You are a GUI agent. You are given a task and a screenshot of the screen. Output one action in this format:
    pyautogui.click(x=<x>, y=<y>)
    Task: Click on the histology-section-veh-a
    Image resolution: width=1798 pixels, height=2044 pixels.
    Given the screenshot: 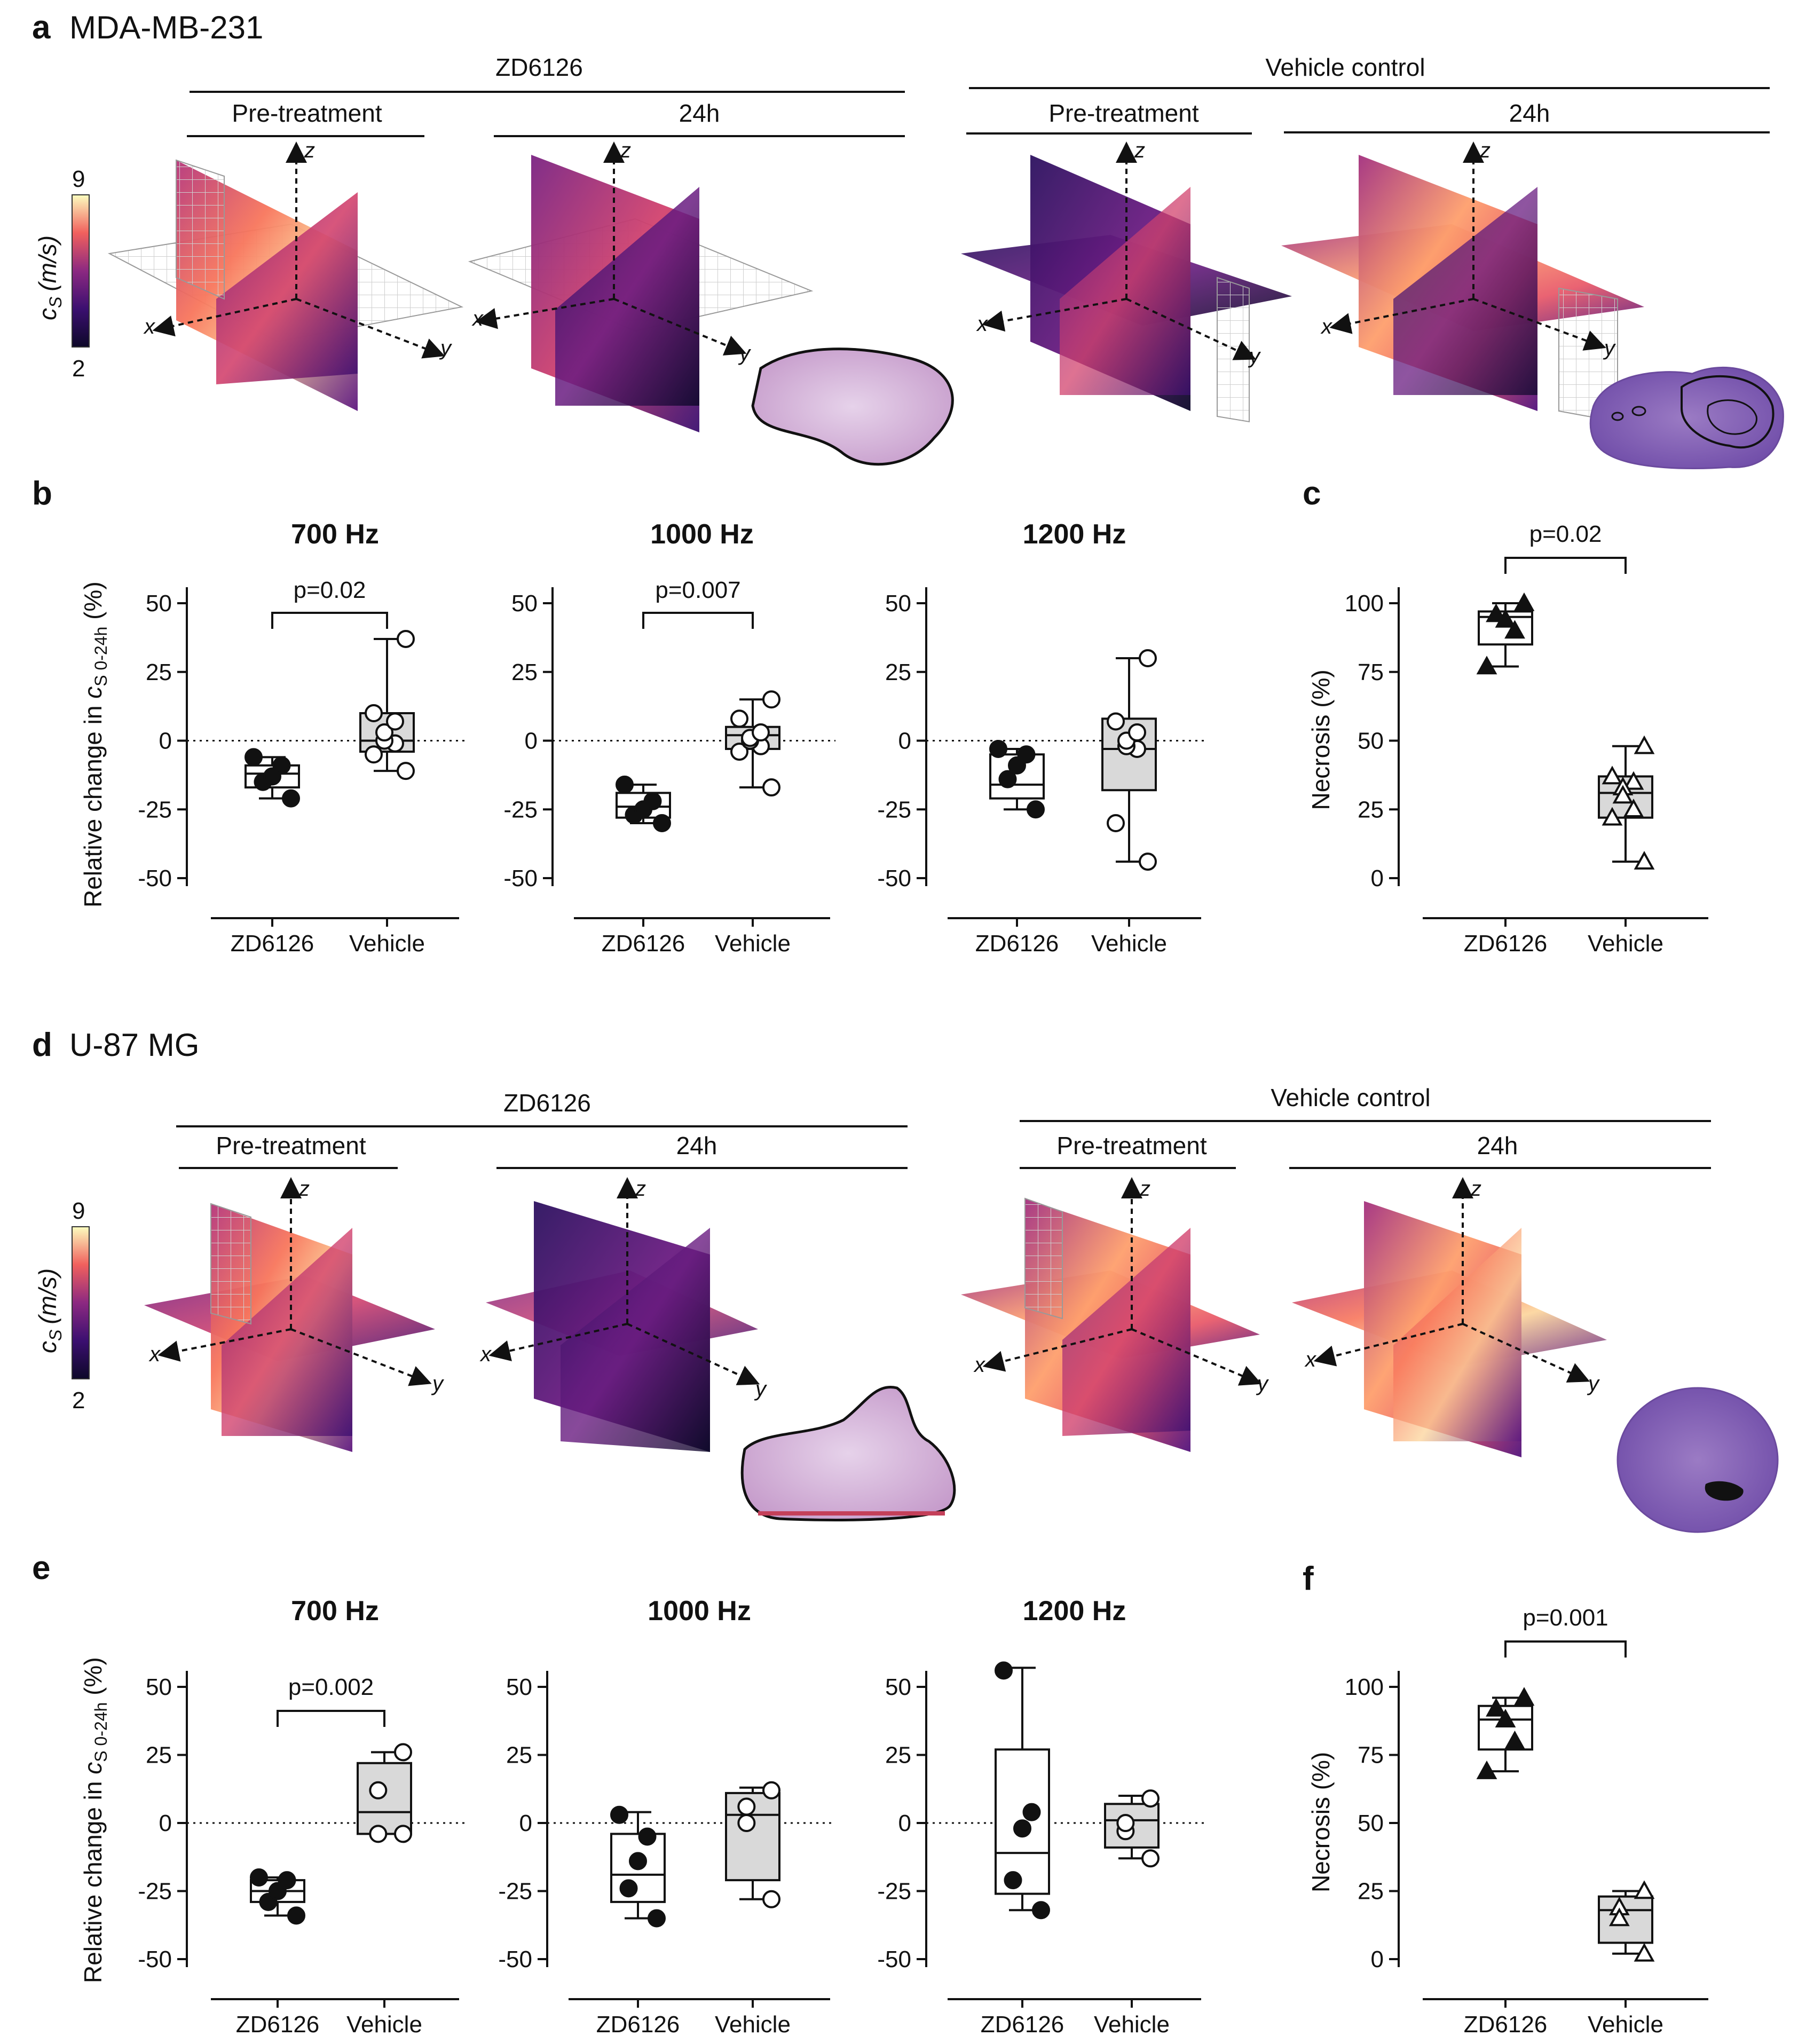 What is the action you would take?
    pyautogui.click(x=1686, y=418)
    